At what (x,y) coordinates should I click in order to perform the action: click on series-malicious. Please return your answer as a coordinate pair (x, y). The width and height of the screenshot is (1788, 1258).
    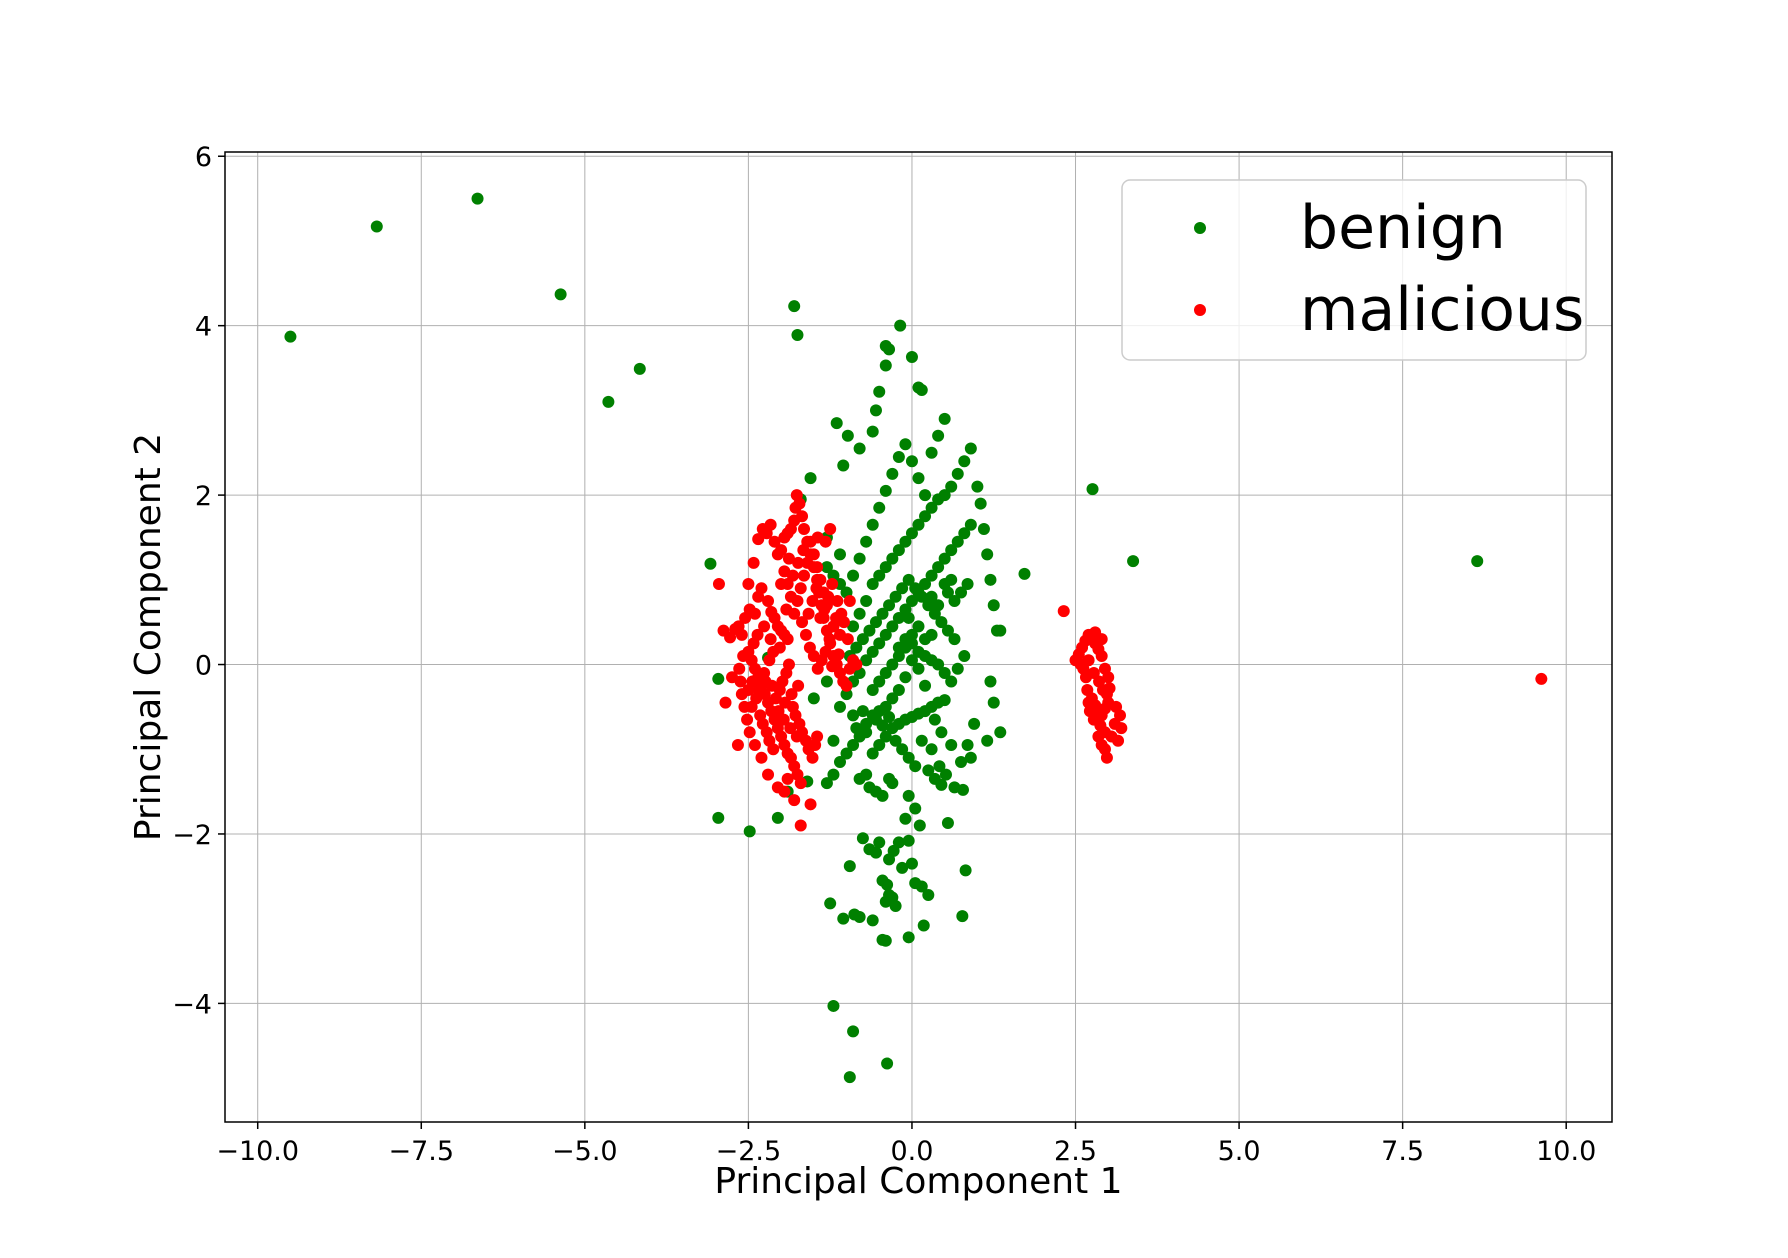
    Looking at the image, I should click on (1130, 660).